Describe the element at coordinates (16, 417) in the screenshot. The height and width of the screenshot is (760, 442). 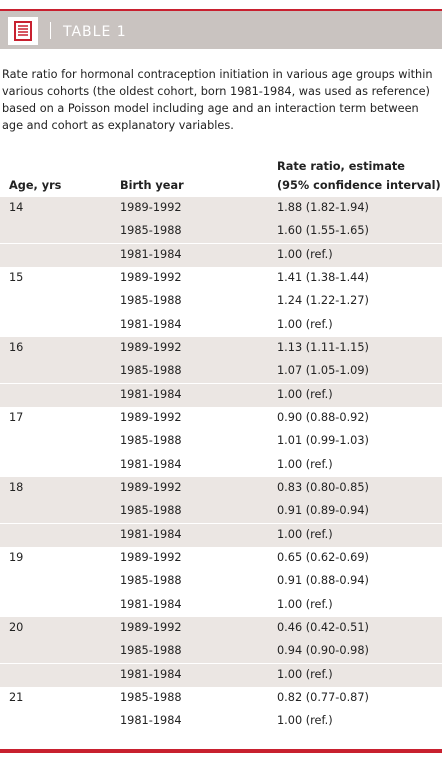
I see `age-cell: 17` at that location.